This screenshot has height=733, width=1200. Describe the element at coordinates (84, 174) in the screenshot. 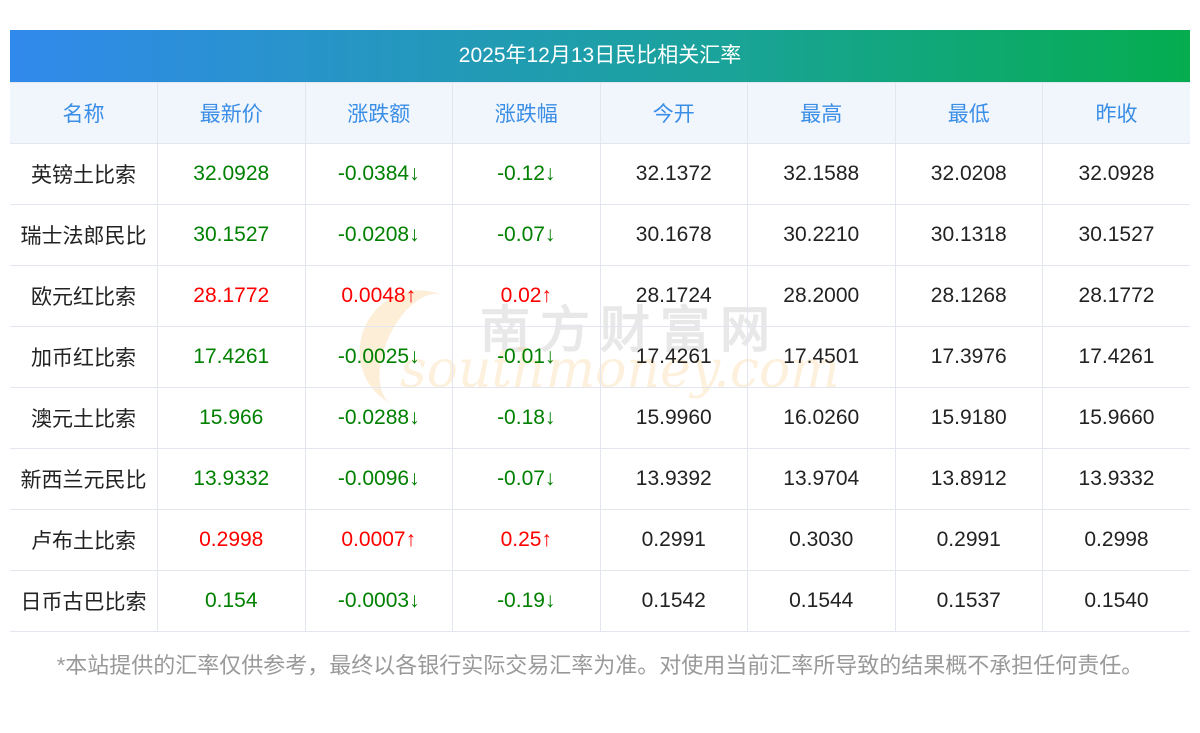

I see `cell-name: 英镑土比索` at that location.